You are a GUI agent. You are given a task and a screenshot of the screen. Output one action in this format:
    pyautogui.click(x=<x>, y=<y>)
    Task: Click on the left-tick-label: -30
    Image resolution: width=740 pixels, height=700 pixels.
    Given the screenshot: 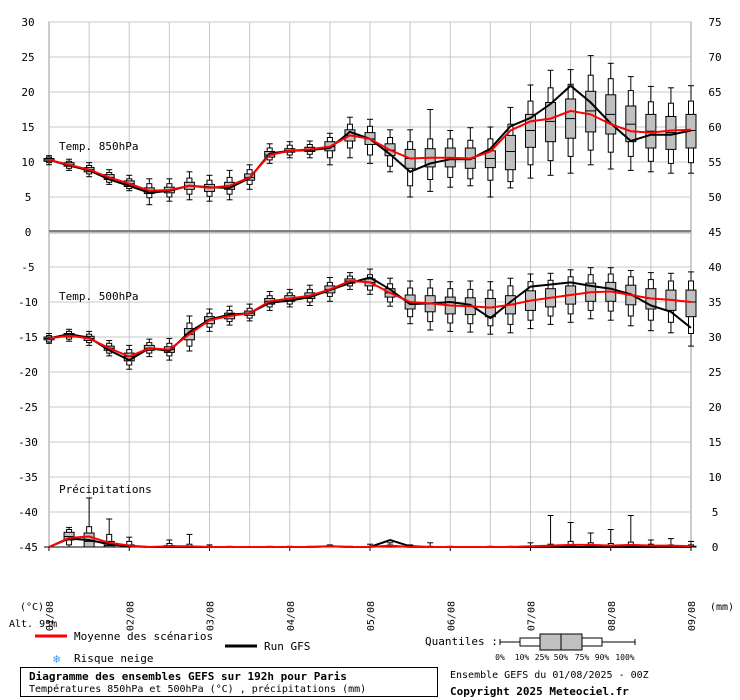 What is the action you would take?
    pyautogui.click(x=28, y=442)
    